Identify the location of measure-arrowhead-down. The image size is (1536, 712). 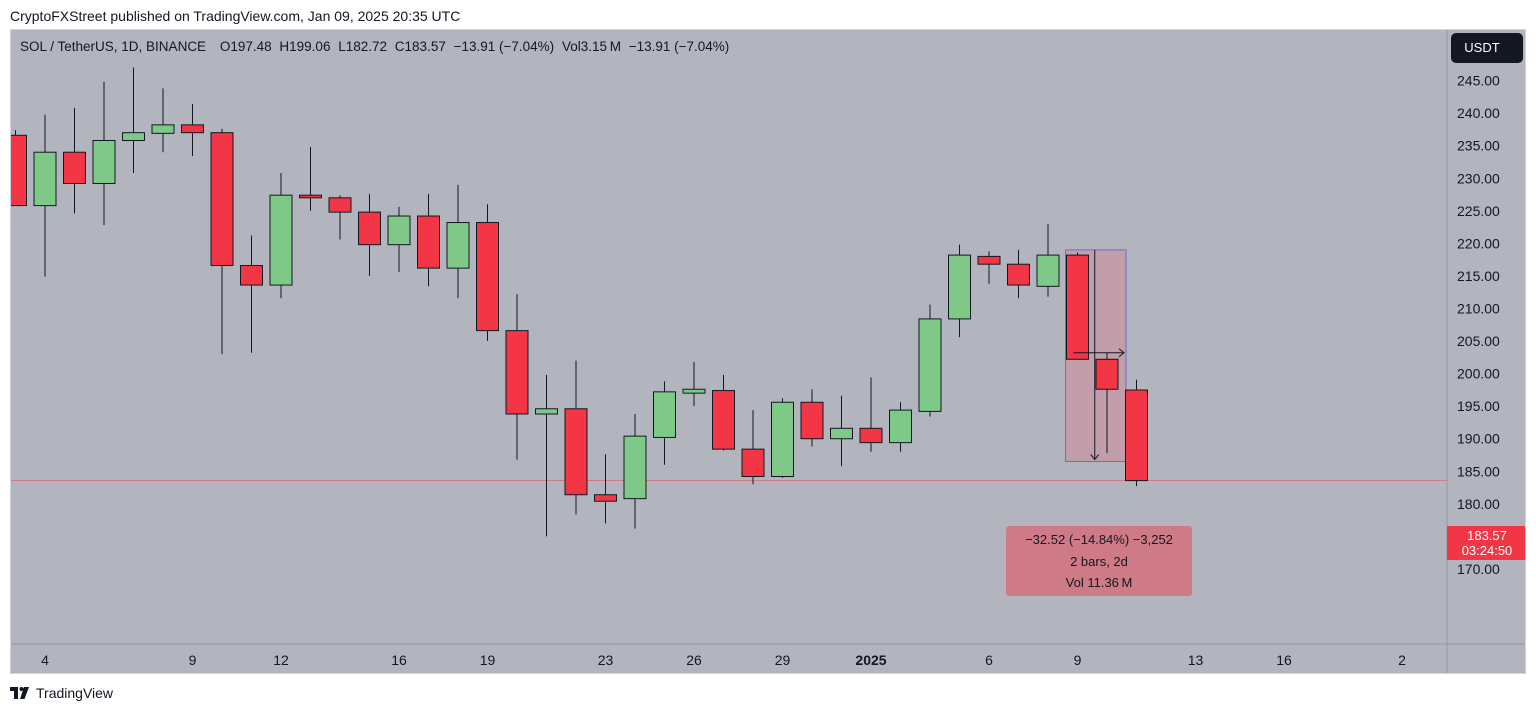
(1095, 457).